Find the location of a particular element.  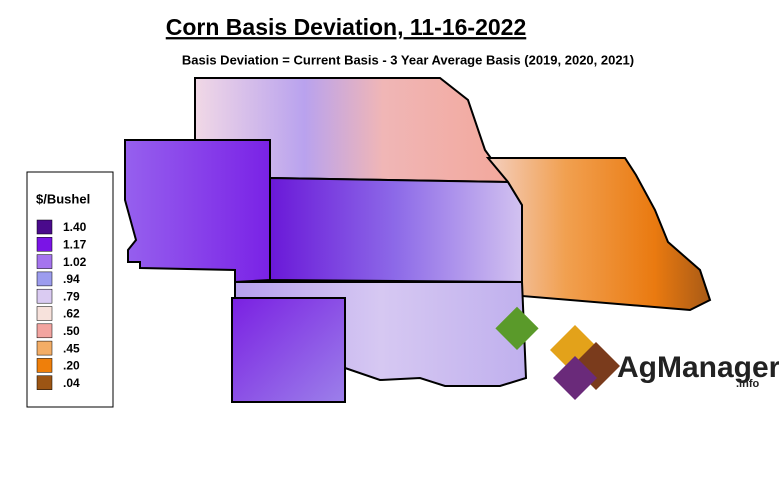

legend-title: $/Bushel is located at coordinates (63, 198).